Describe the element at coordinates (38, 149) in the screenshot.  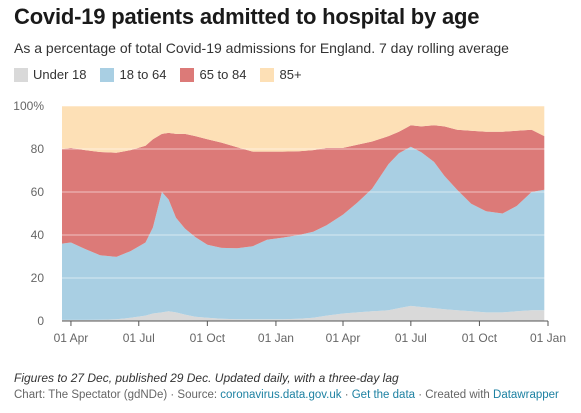
I see `y-tick-label-80: 80` at that location.